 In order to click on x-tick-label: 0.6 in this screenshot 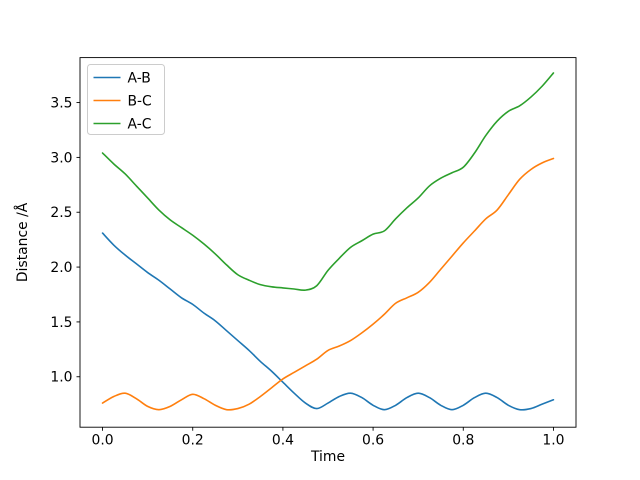, I will do `click(373, 441)`.